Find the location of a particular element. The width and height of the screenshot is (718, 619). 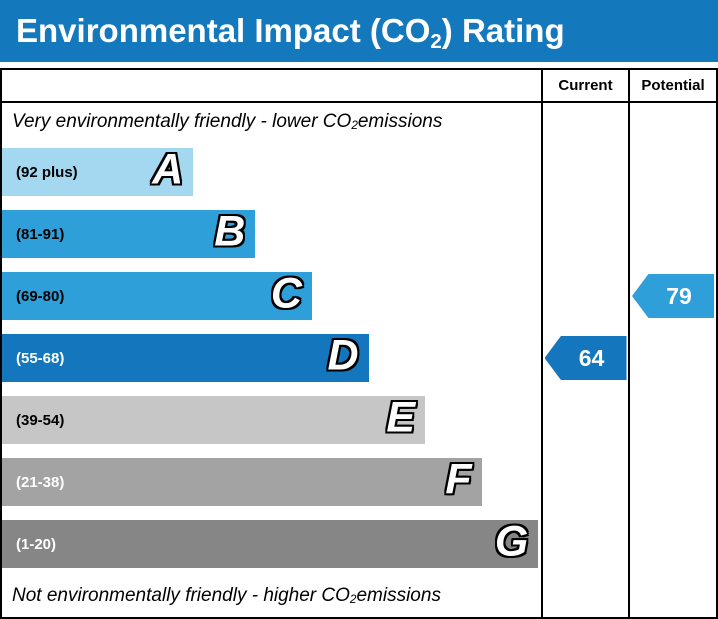

title-suffix: ) Rating is located at coordinates (503, 30).